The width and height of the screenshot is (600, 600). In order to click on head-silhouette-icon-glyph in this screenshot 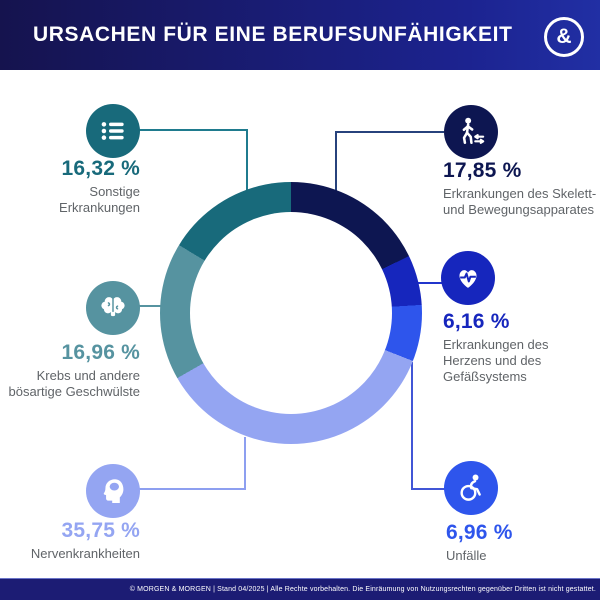, I will do `click(113, 491)`.